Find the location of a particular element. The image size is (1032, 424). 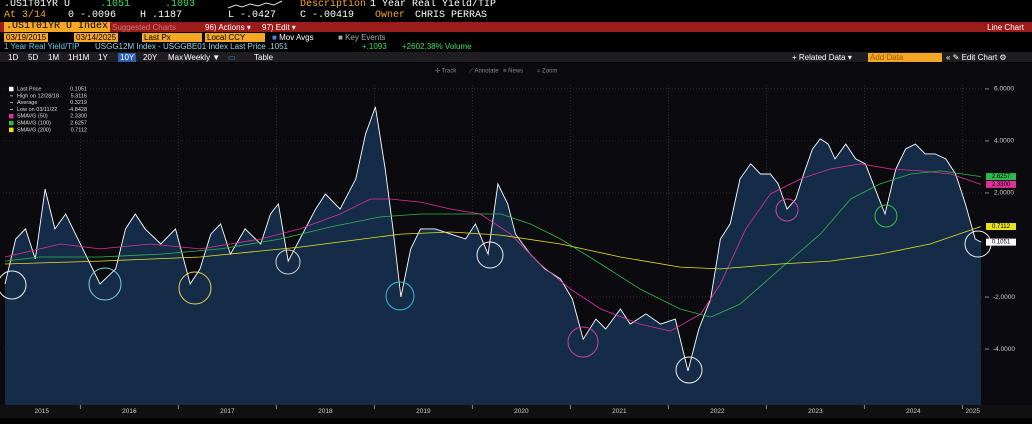

range-button: 1Y is located at coordinates (103, 57).